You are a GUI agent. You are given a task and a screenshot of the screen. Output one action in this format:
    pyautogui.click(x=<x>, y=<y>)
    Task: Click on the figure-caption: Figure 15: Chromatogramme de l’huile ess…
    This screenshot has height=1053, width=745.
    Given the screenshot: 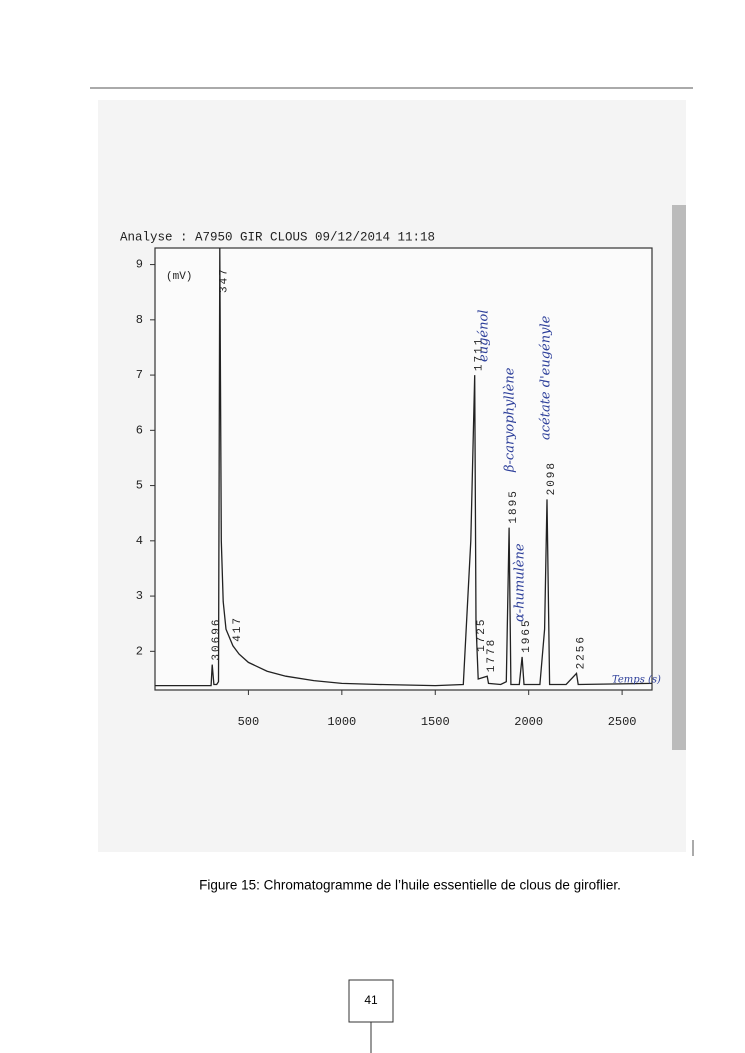 What is the action you would take?
    pyautogui.click(x=410, y=885)
    